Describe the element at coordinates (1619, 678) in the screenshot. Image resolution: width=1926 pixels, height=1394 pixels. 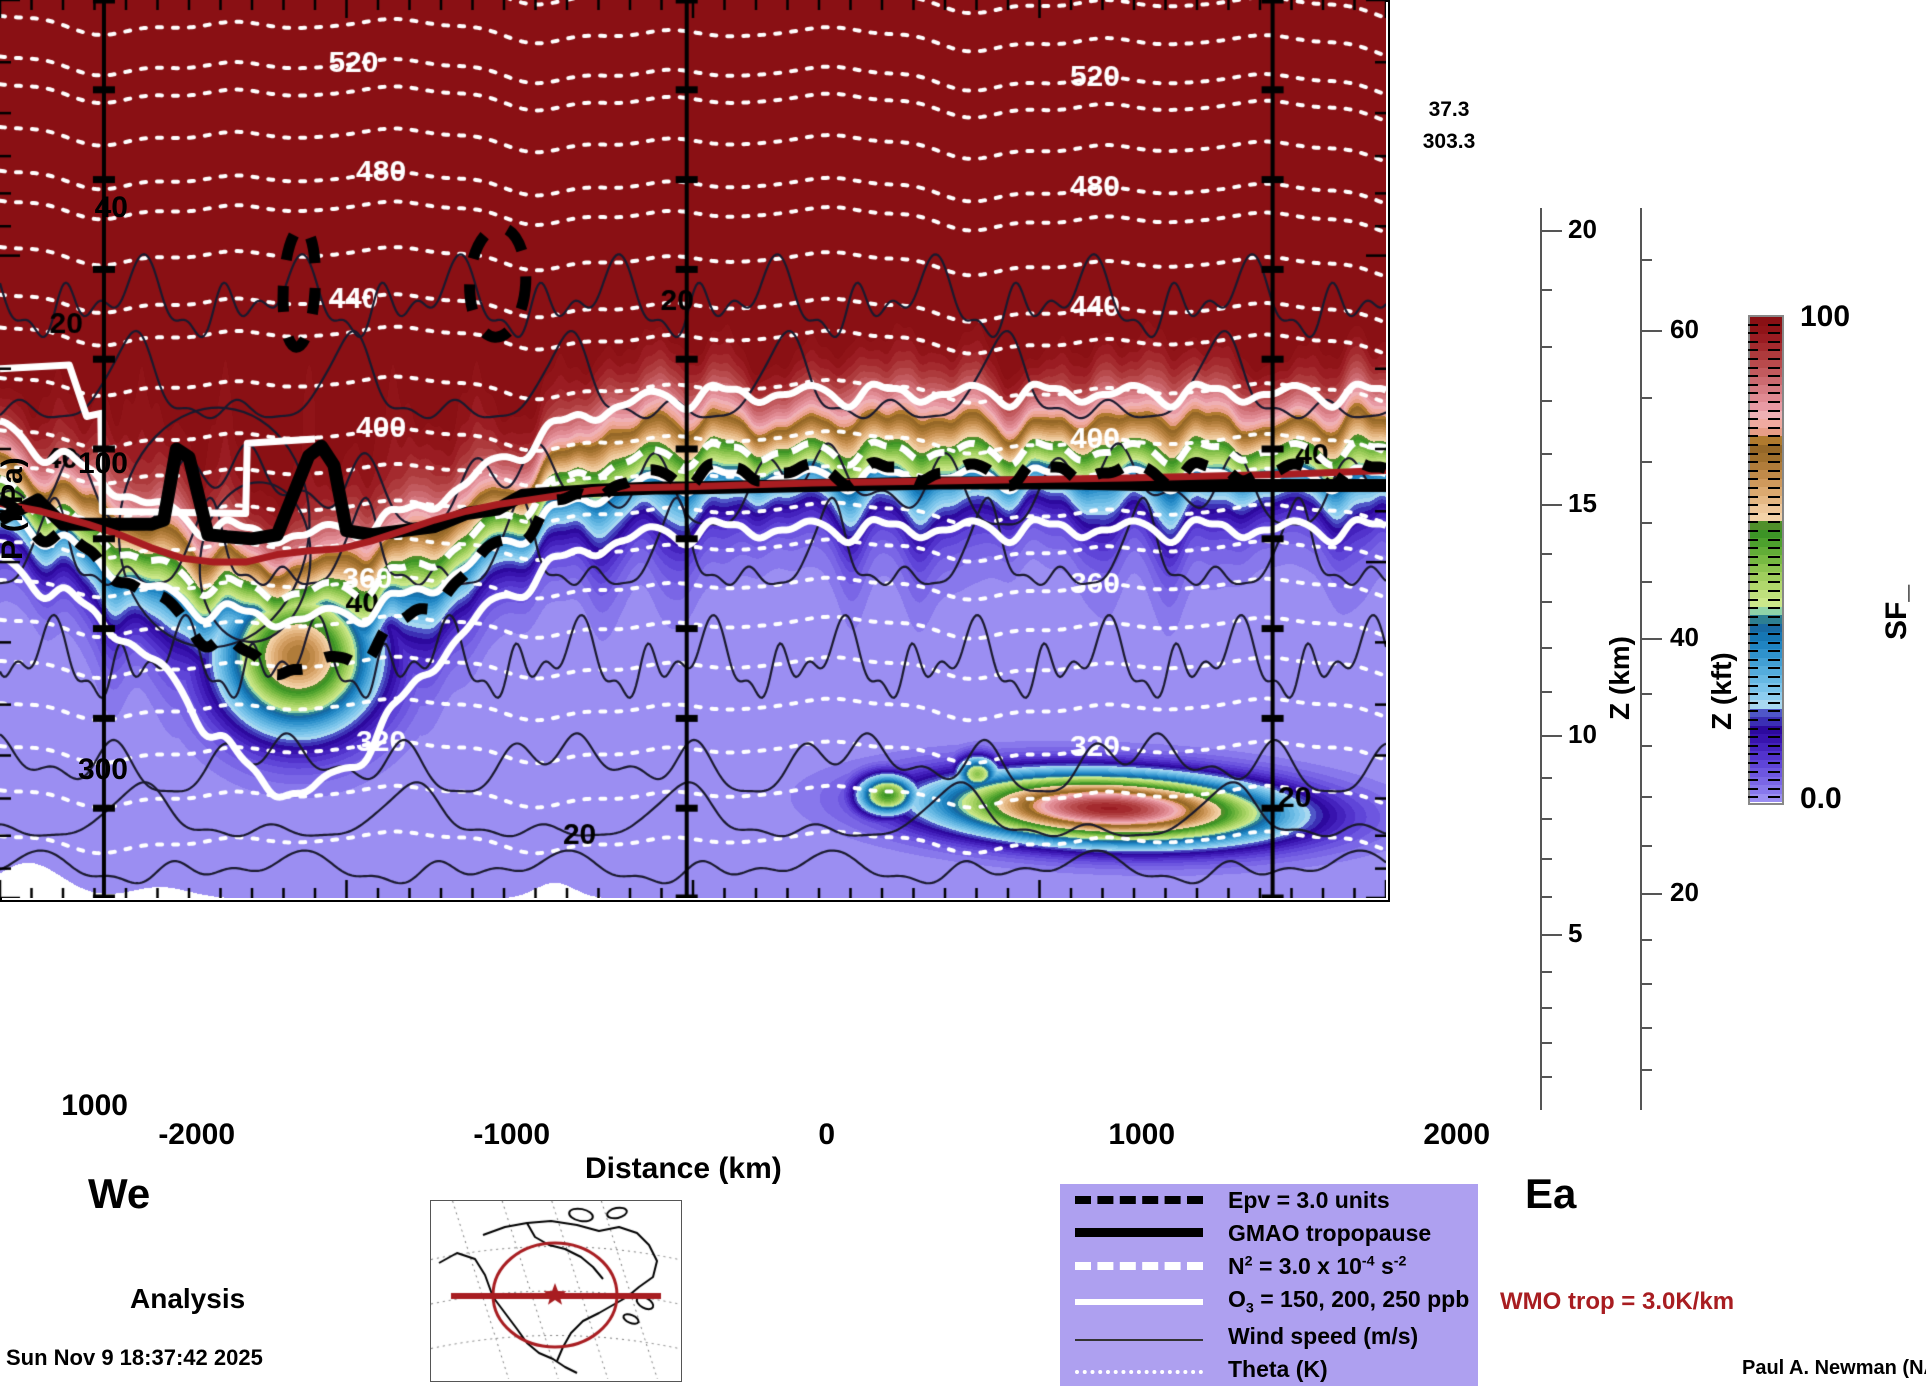
I see `z-km-axis-title: Z (km)` at that location.